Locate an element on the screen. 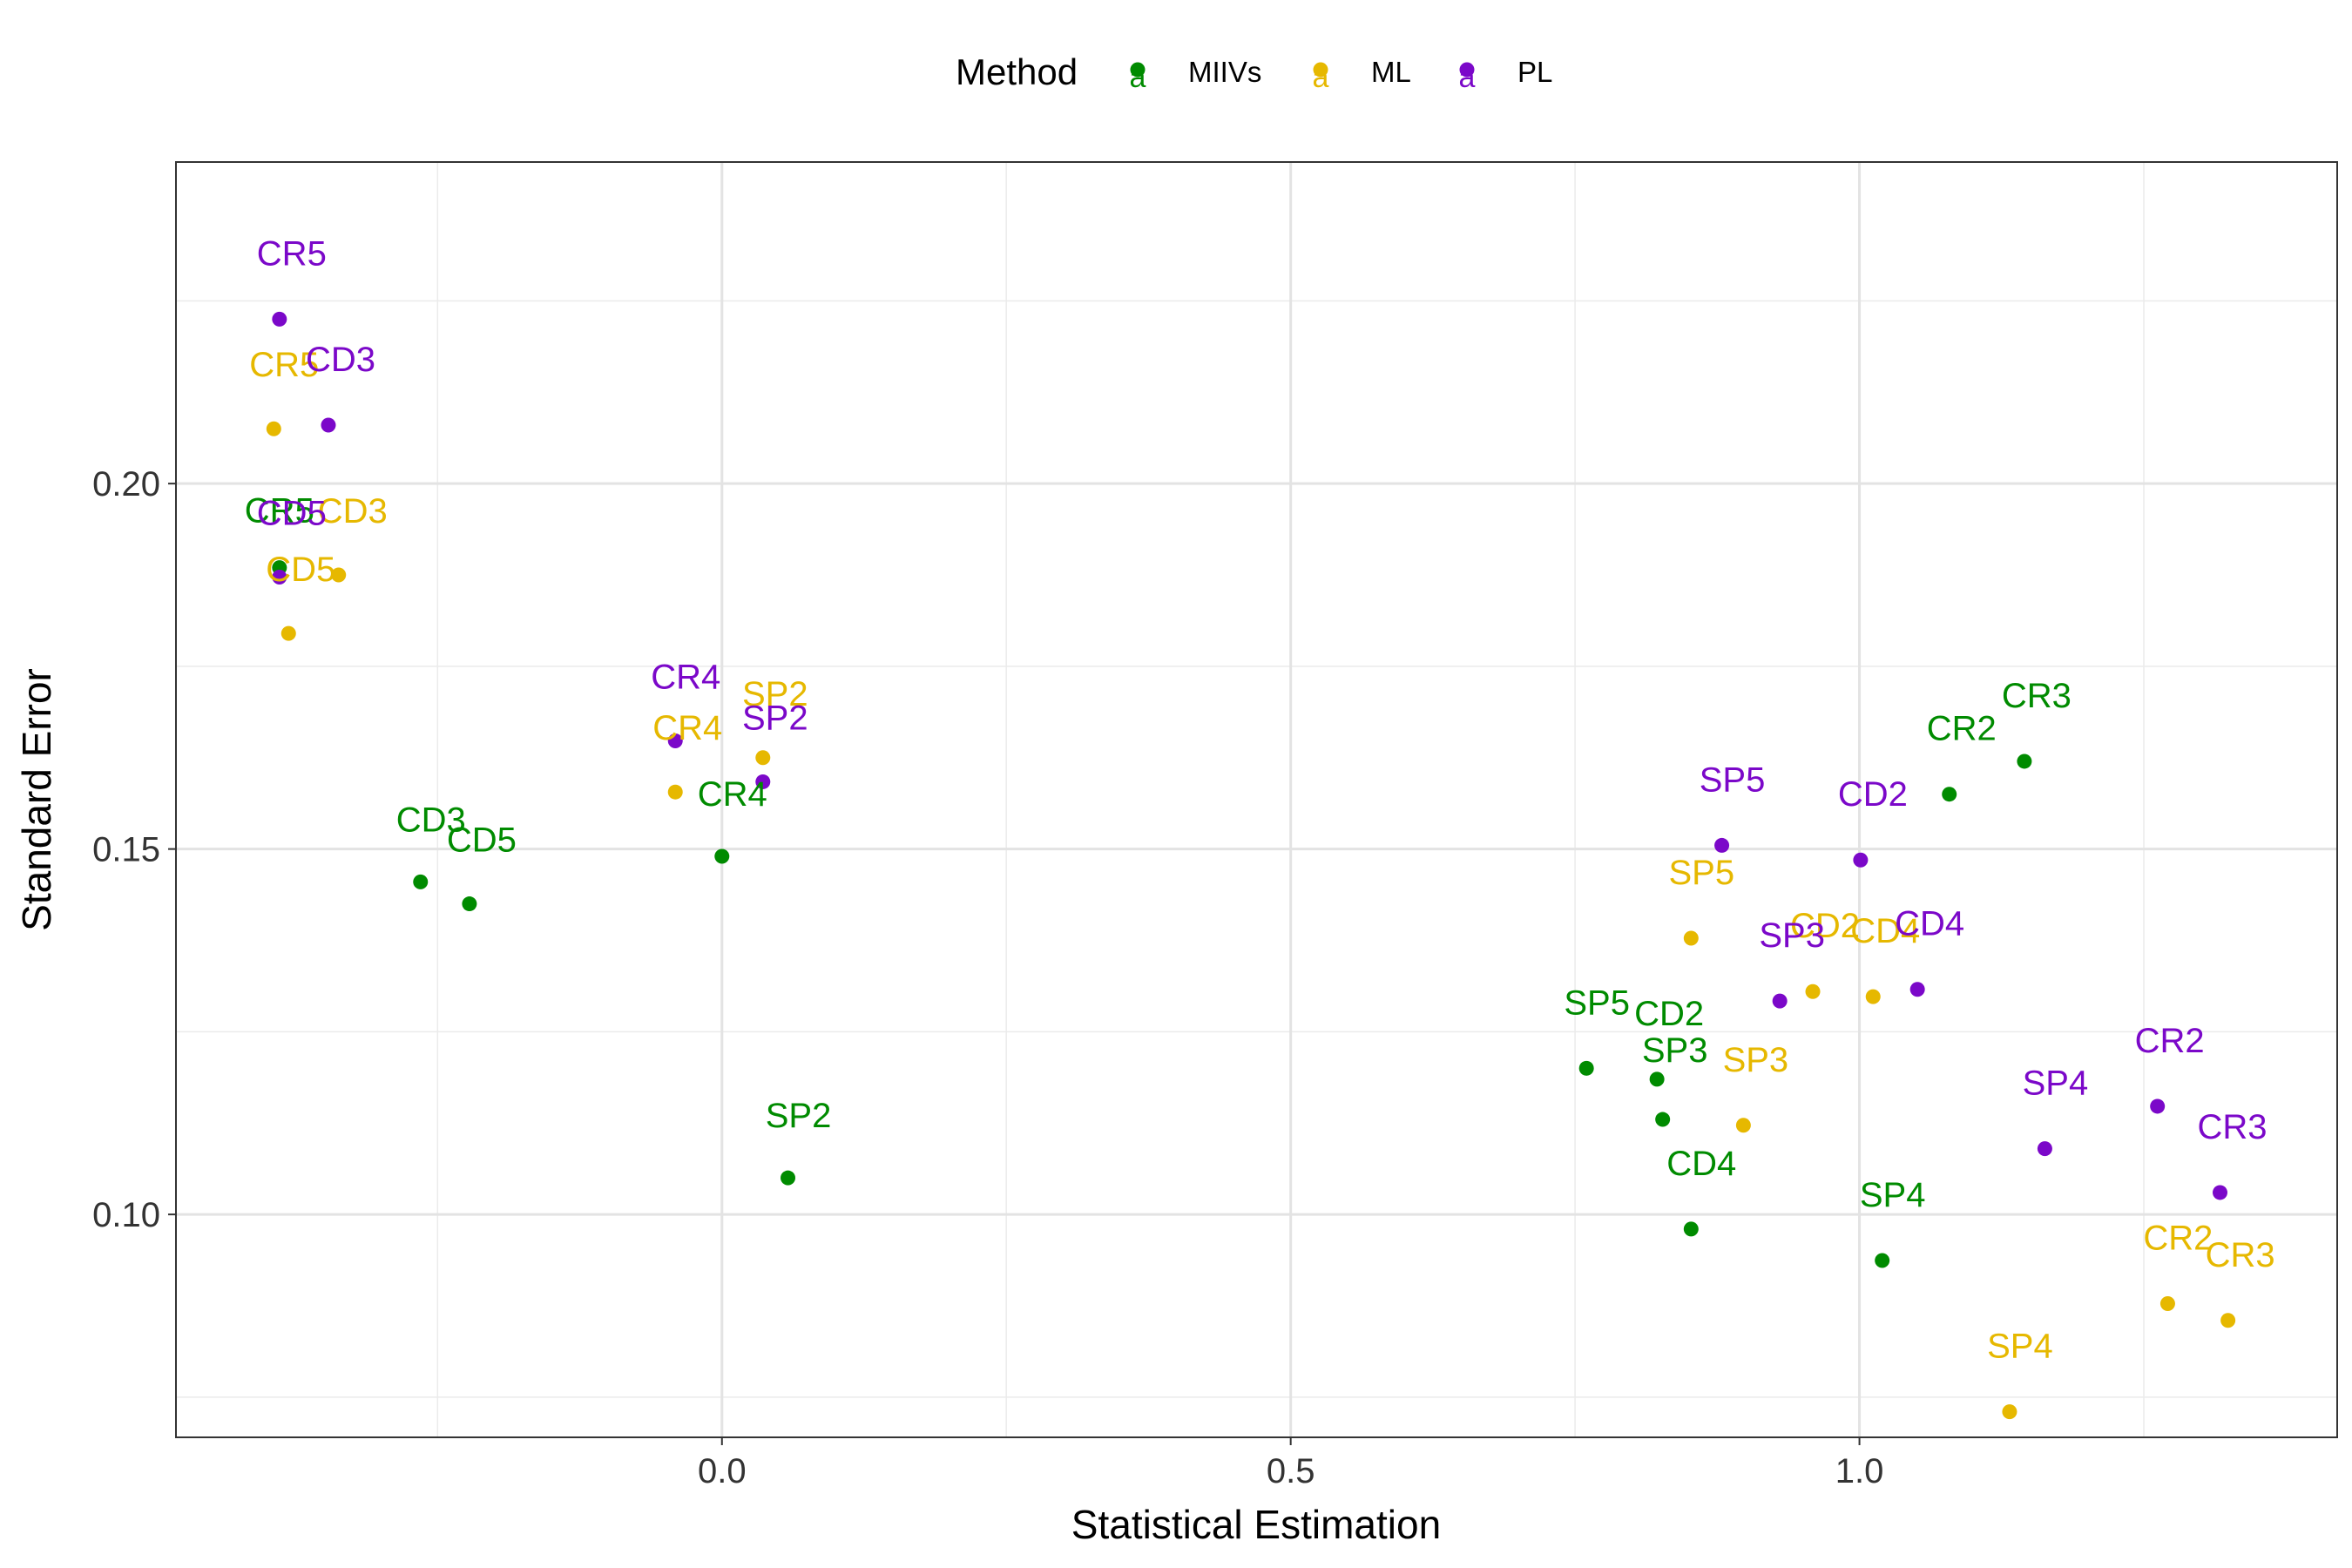  point-label-miivs-sp3: SP3 is located at coordinates (1675, 1050).